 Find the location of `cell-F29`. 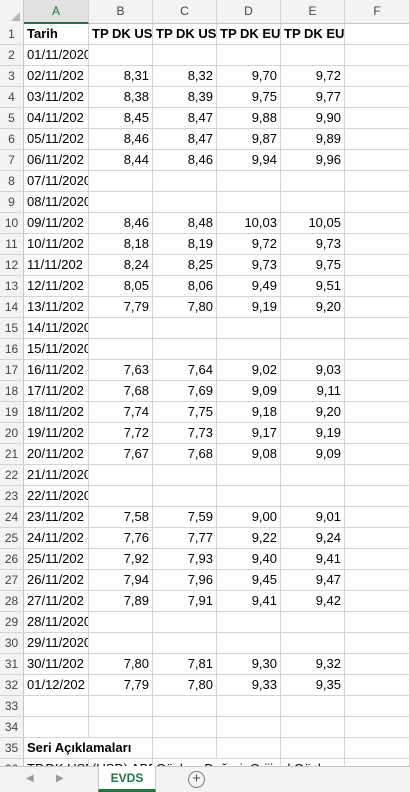

cell-F29 is located at coordinates (377, 622).